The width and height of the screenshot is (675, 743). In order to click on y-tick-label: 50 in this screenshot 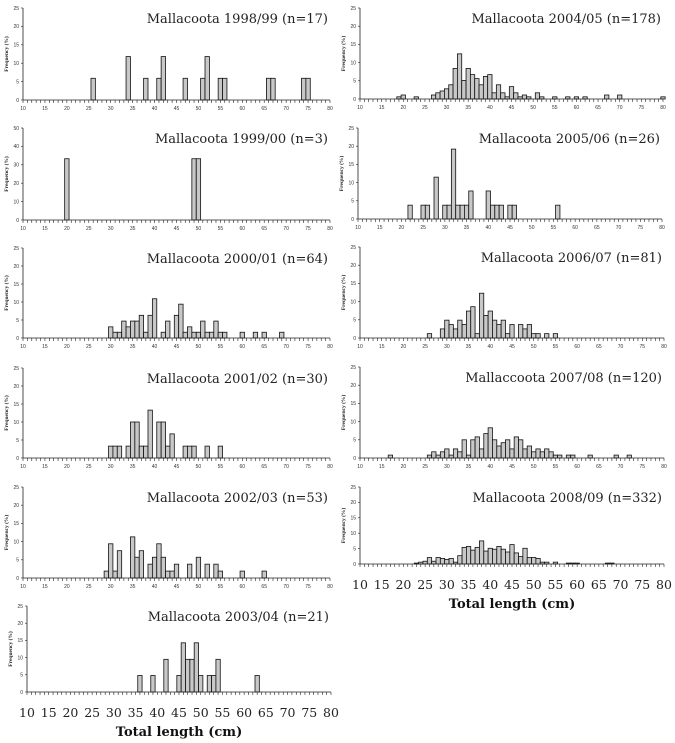, I will do `click(16, 129)`.